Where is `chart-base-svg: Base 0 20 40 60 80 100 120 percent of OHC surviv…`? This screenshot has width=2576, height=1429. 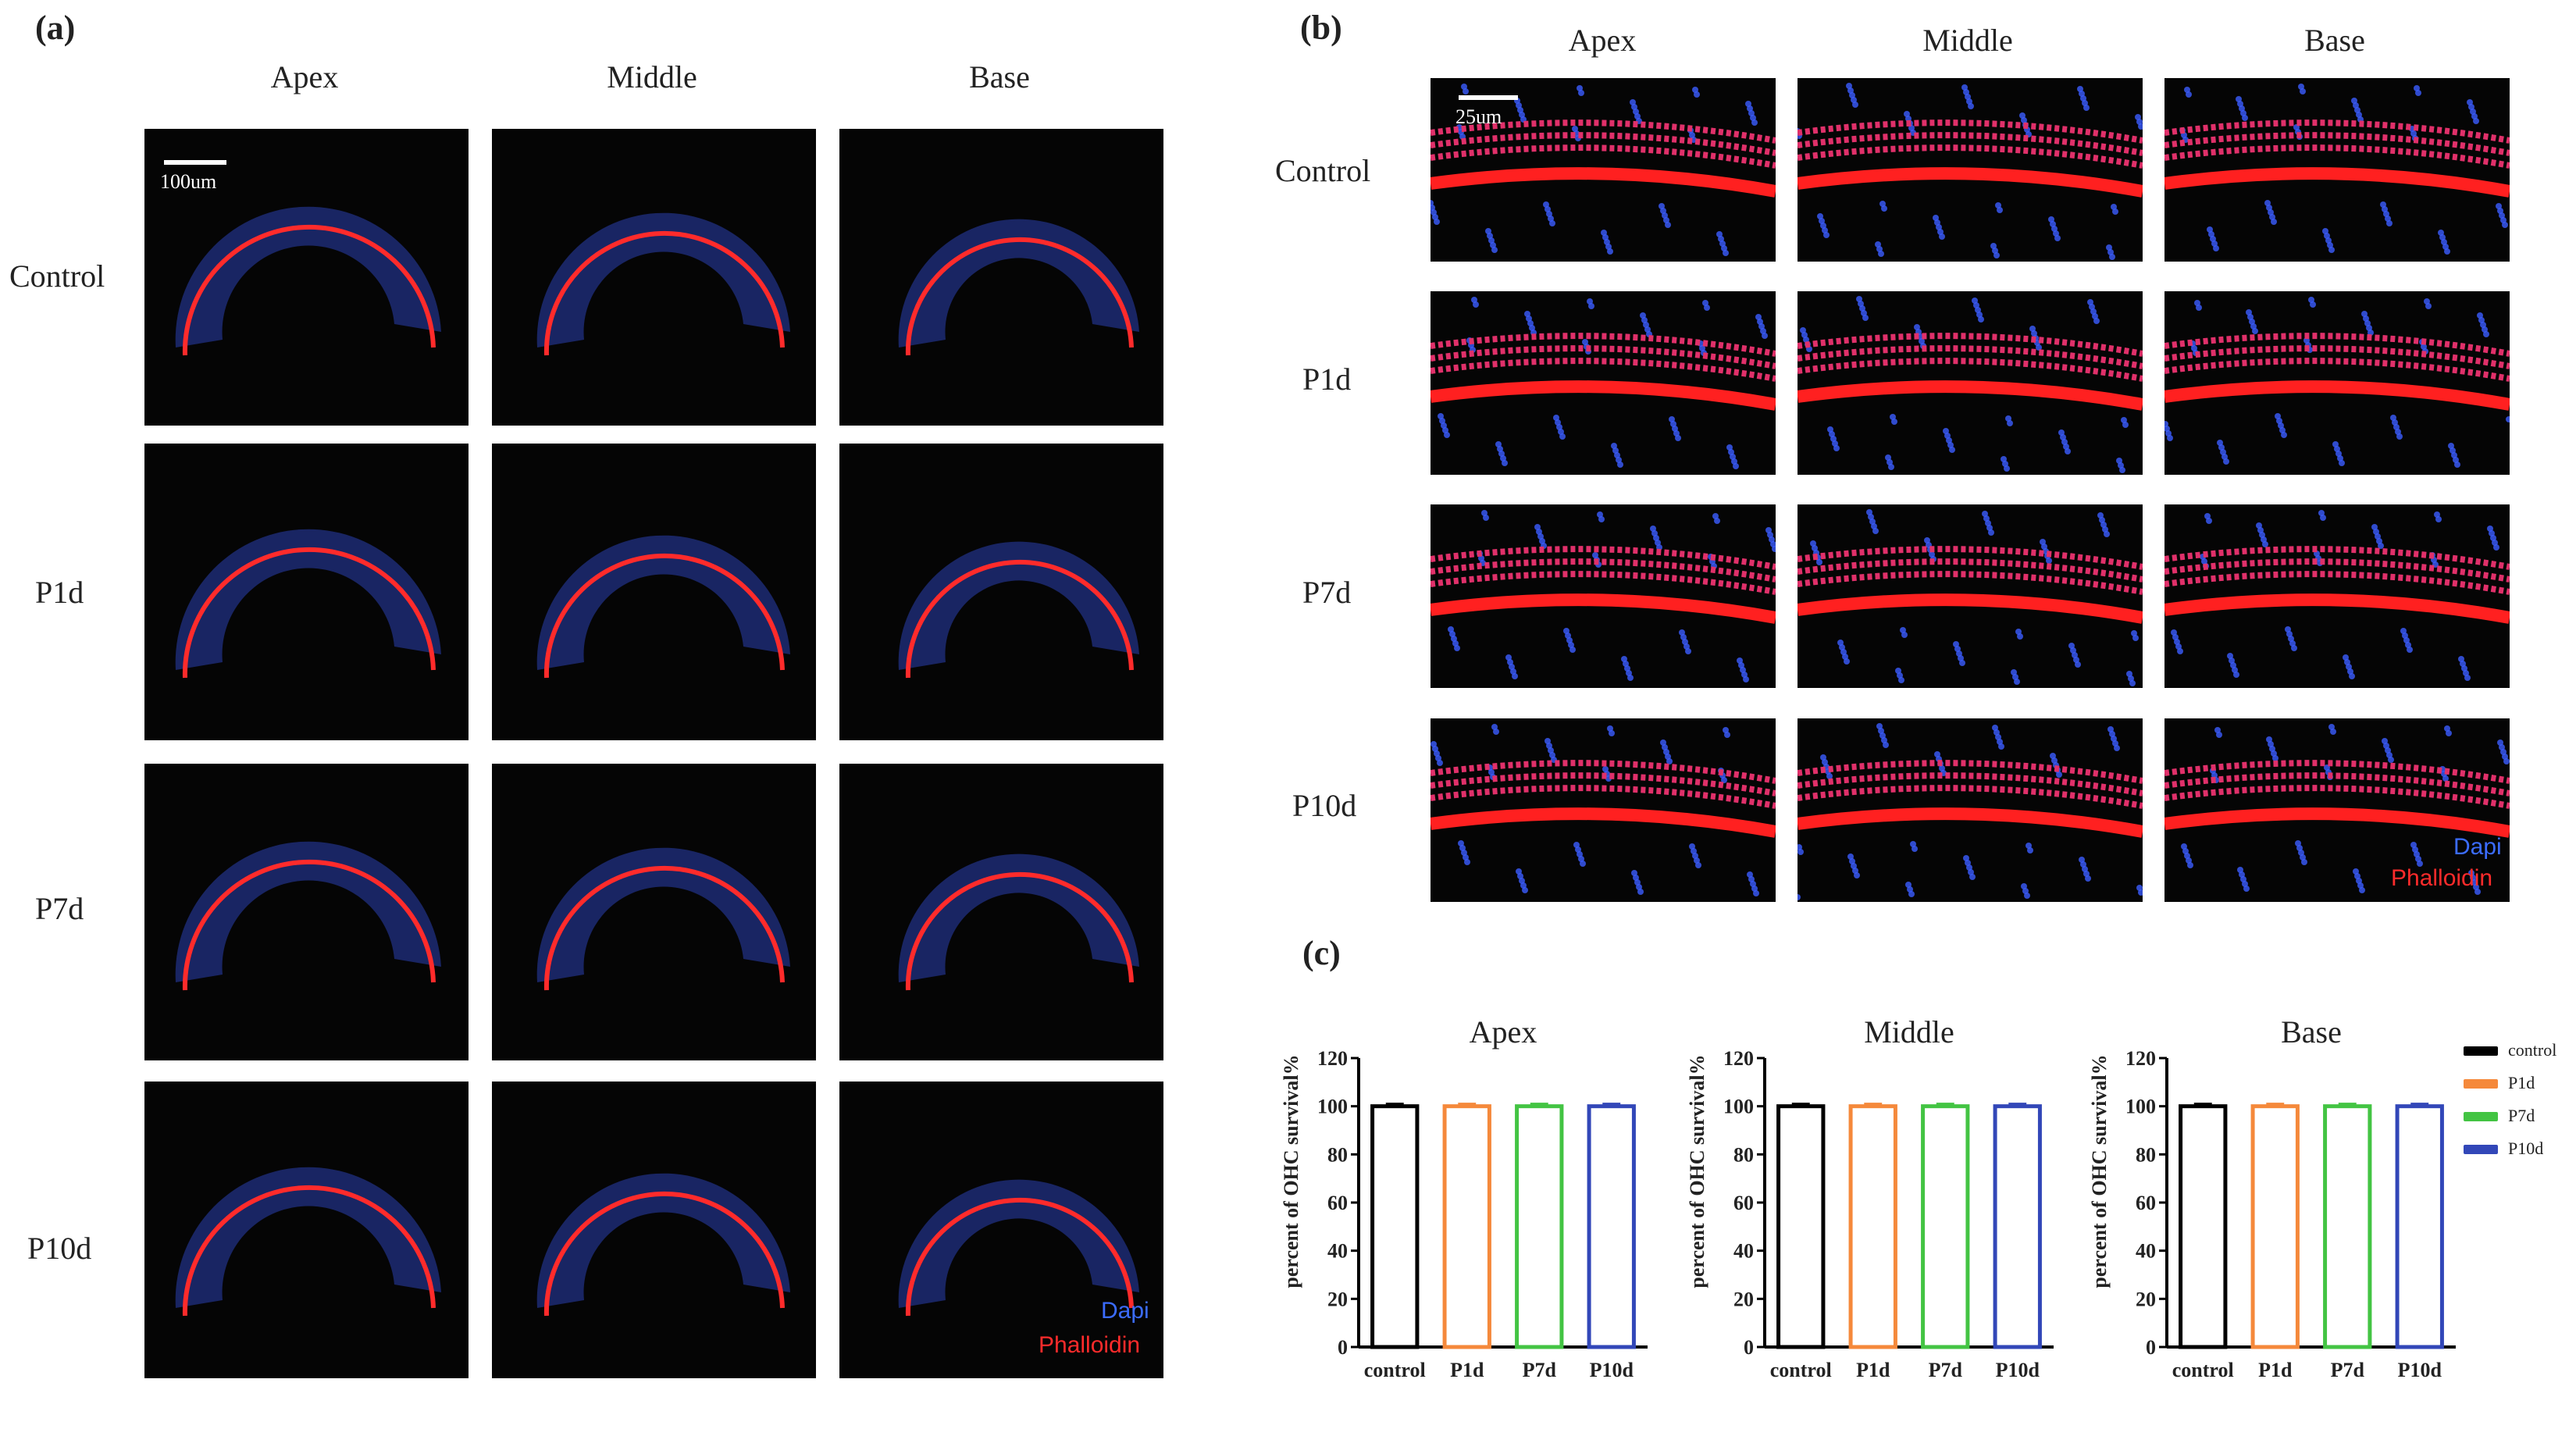
chart-base-svg: Base 0 20 40 60 80 100 120 percent of OHC surviv… is located at coordinates (2272, 1198).